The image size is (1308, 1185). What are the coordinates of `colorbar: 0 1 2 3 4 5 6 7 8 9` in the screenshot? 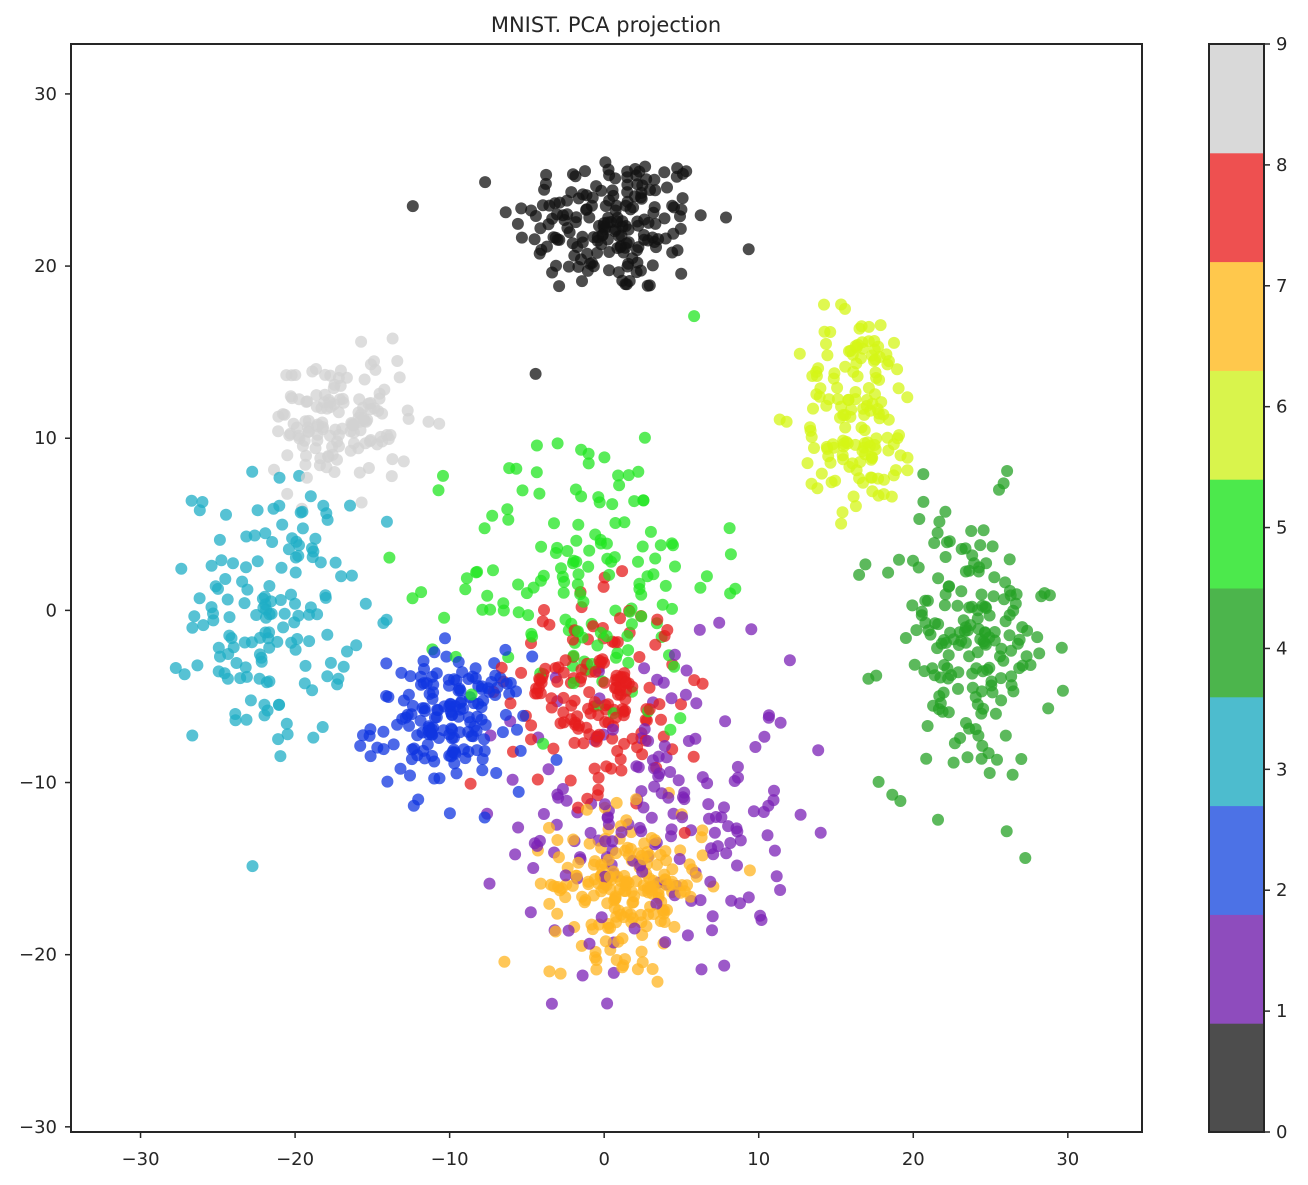 It's located at (1247, 588).